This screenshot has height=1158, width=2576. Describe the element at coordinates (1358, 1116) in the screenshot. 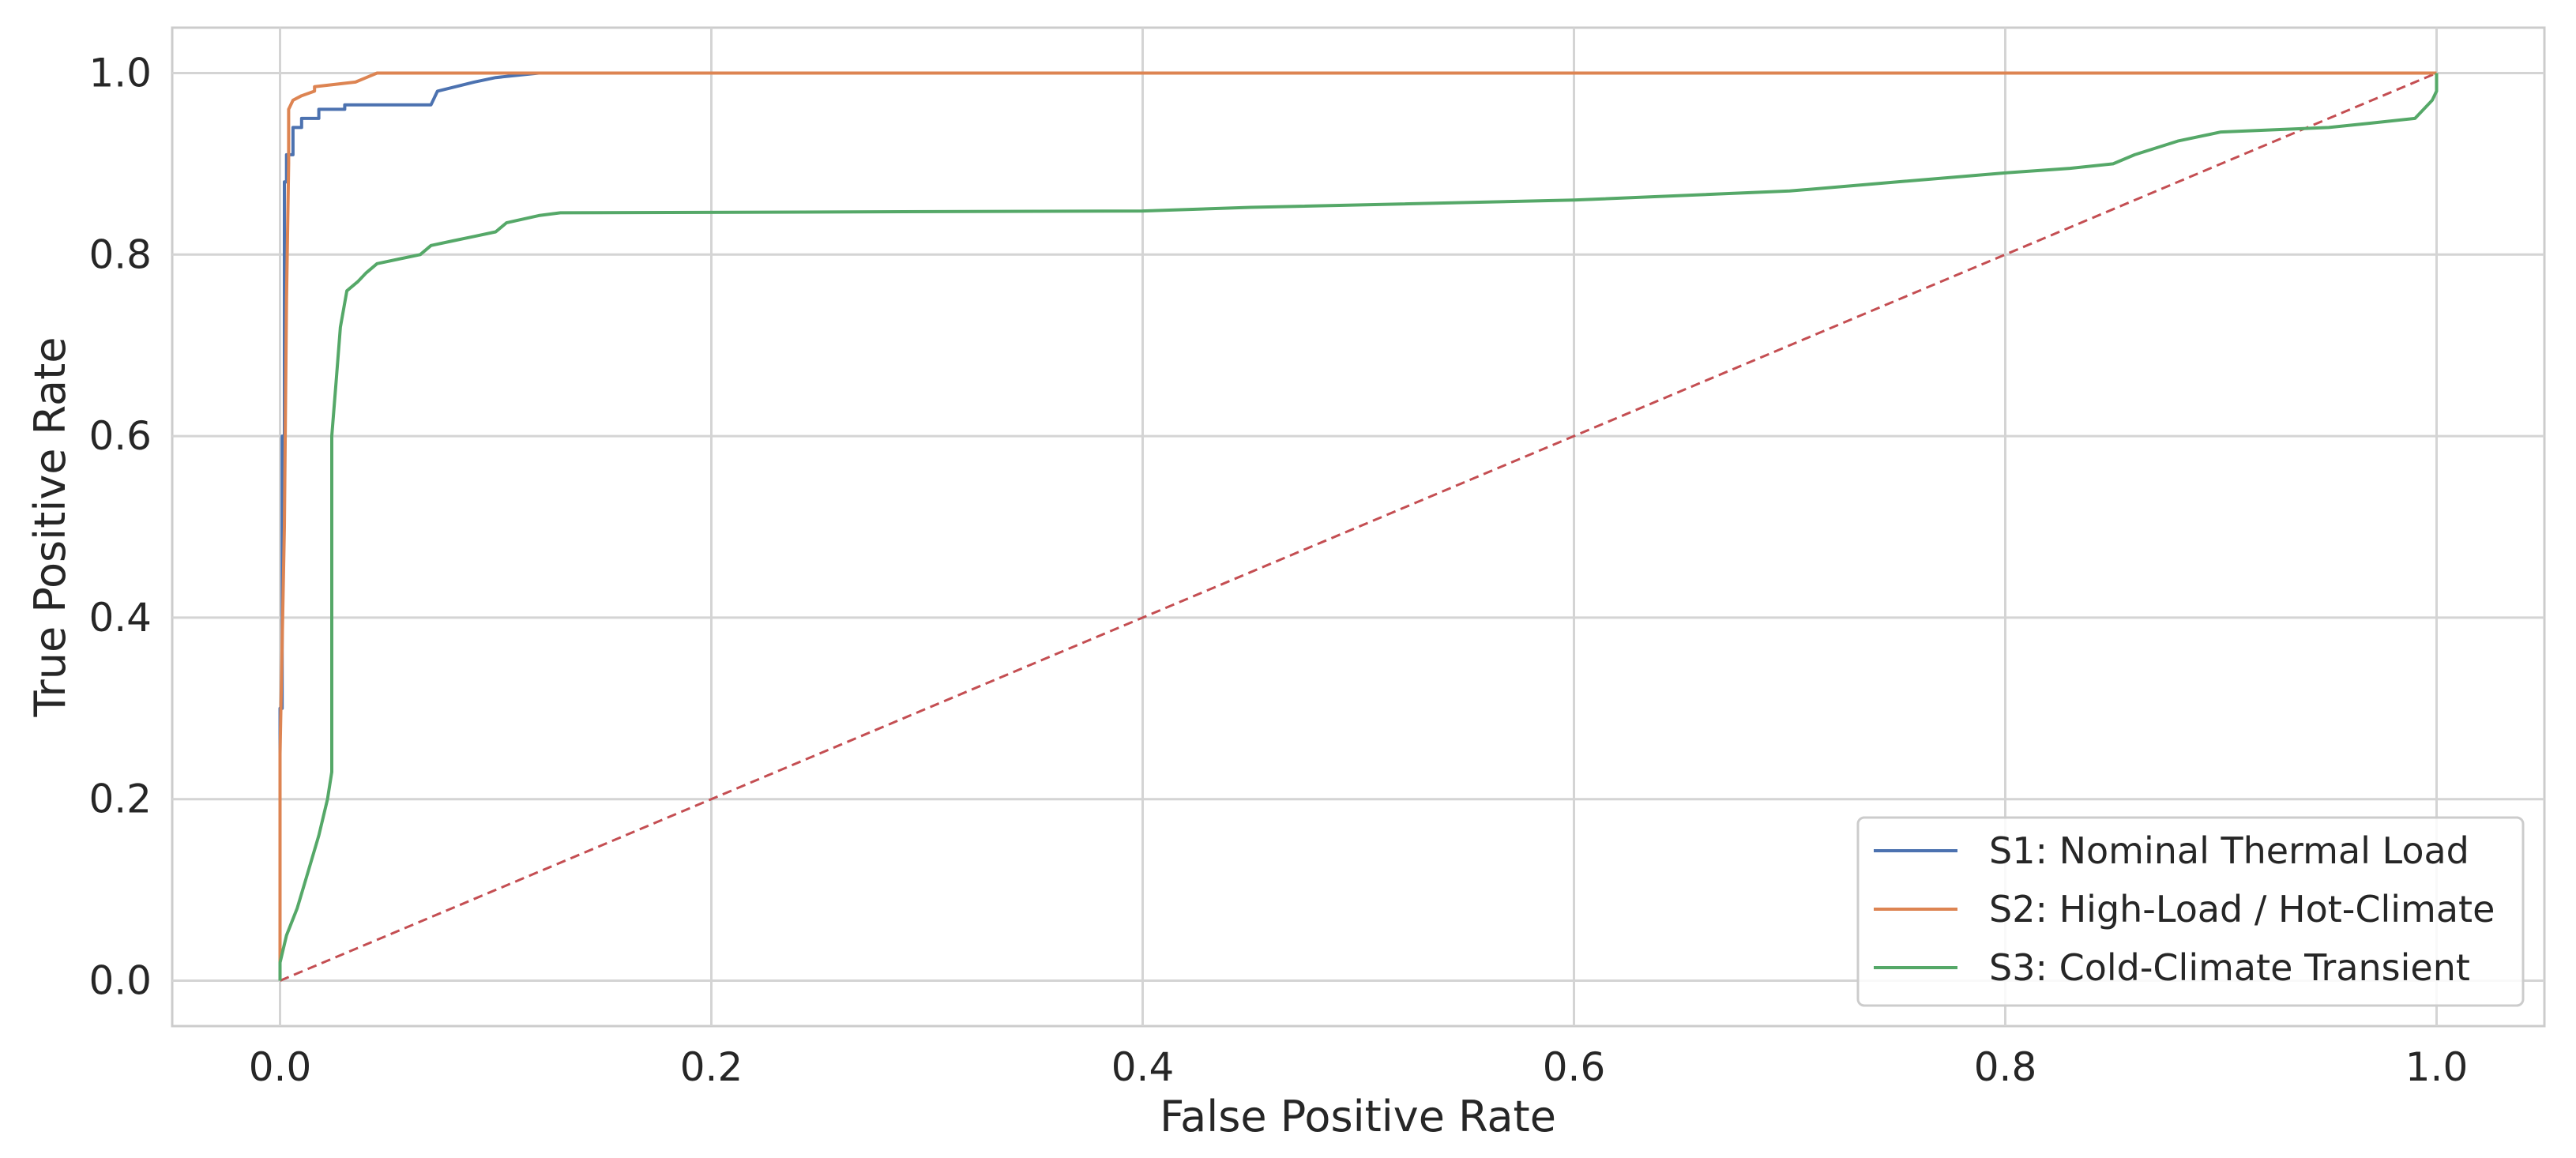

I see `x-axis-label: False Positive Rate` at that location.